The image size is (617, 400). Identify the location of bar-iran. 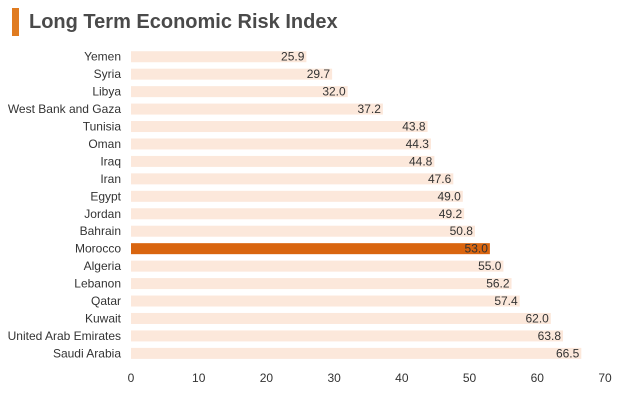
(292, 179).